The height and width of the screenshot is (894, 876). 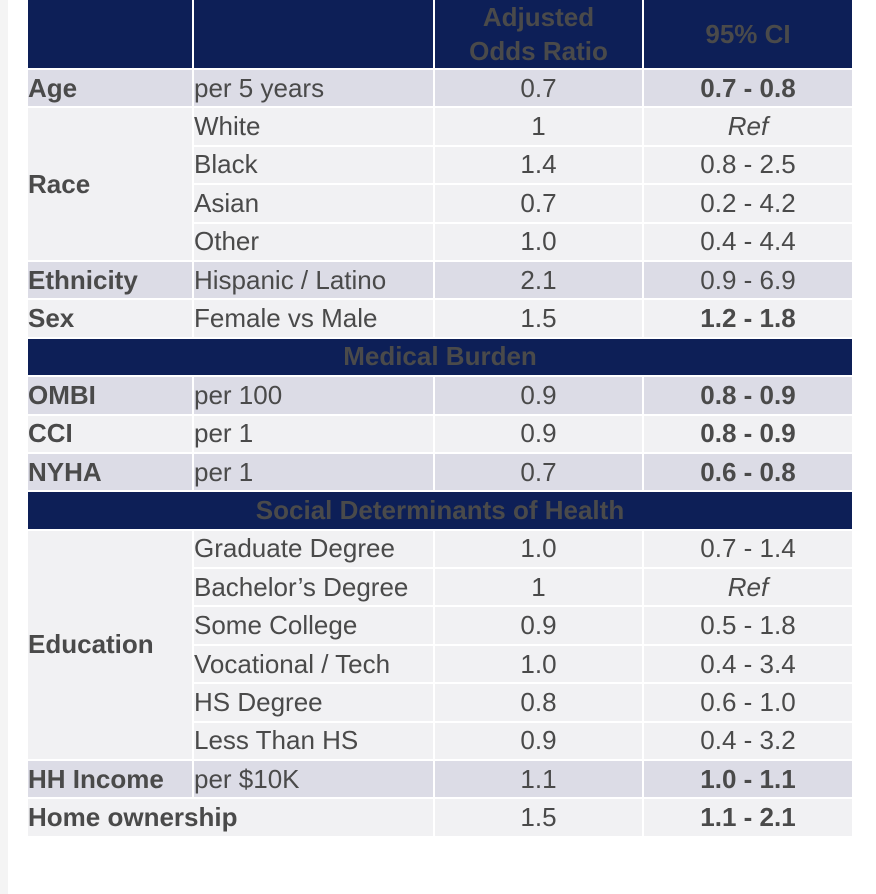 What do you see at coordinates (111, 319) in the screenshot?
I see `row-category: Sex` at bounding box center [111, 319].